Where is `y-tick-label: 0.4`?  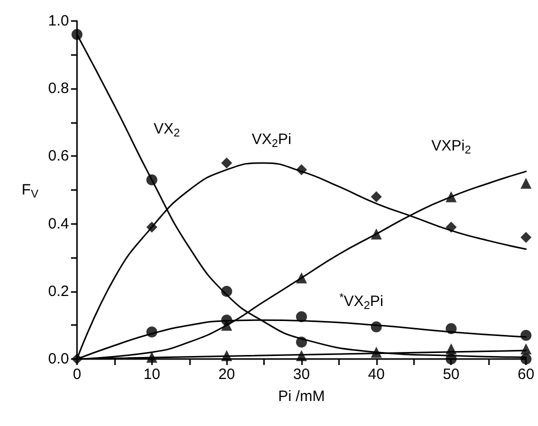 y-tick-label: 0.4 is located at coordinates (58, 223).